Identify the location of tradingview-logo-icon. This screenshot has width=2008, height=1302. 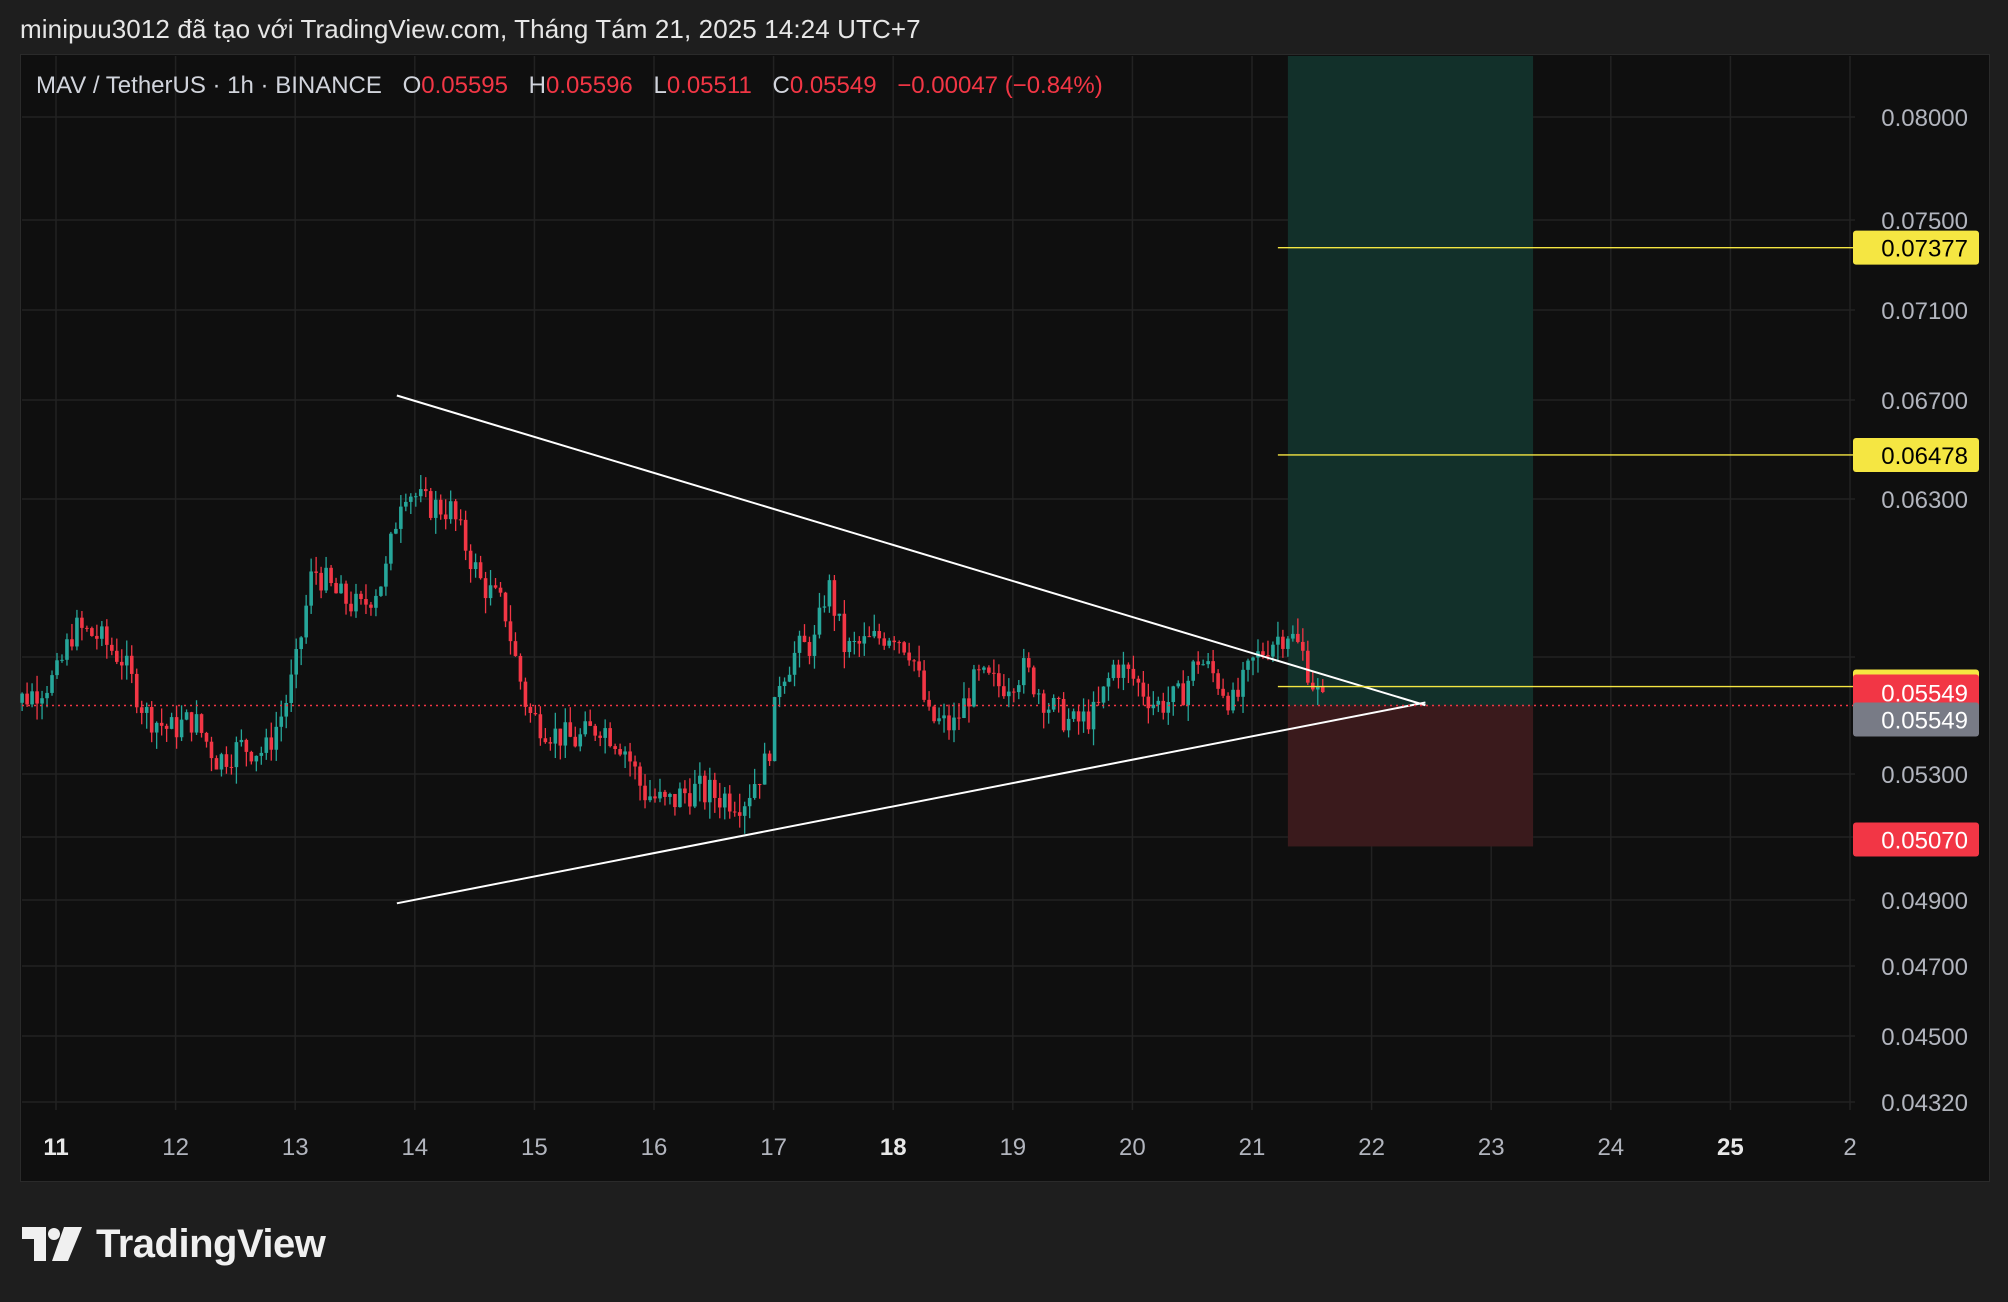
(52, 1244).